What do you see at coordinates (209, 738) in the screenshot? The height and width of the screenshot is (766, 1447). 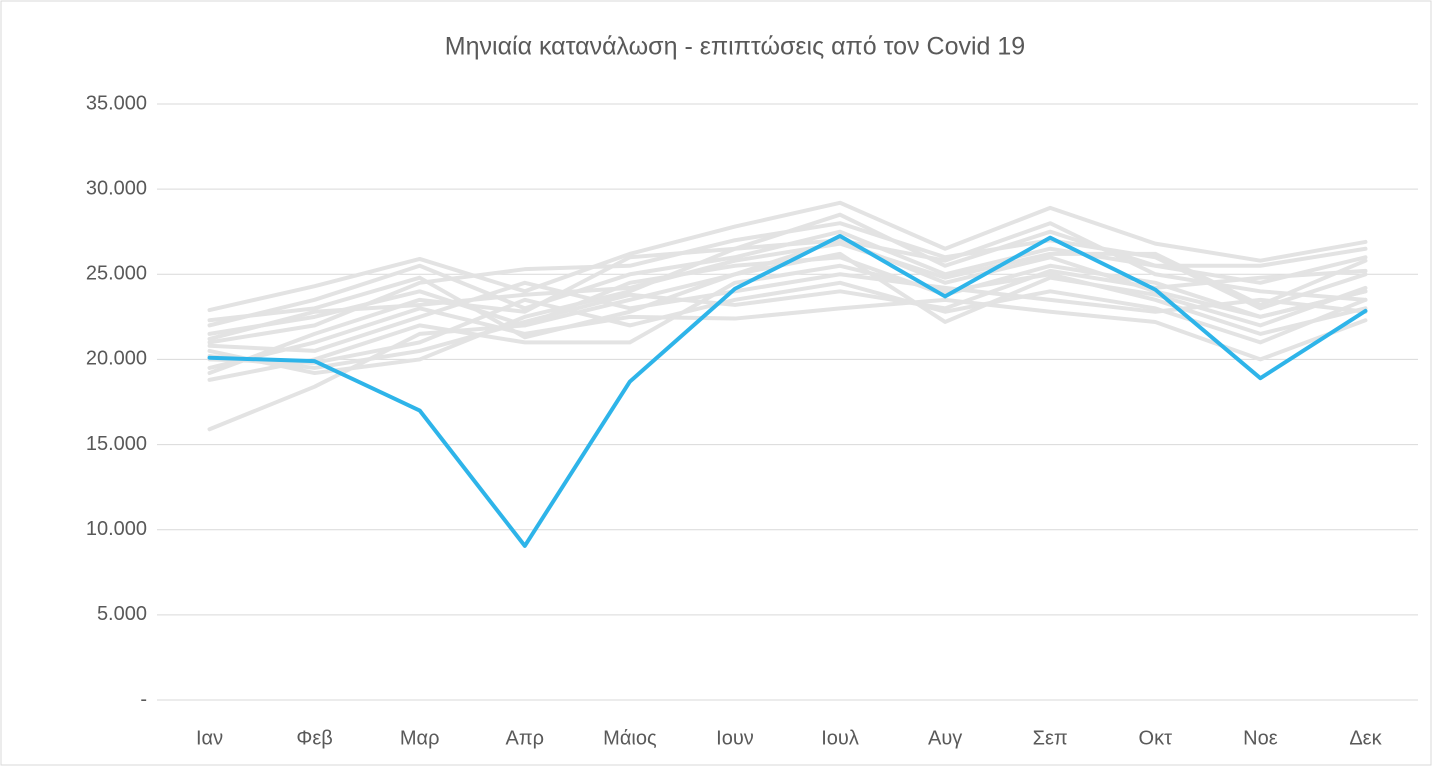 I see `x-tick-label: Ιαν` at bounding box center [209, 738].